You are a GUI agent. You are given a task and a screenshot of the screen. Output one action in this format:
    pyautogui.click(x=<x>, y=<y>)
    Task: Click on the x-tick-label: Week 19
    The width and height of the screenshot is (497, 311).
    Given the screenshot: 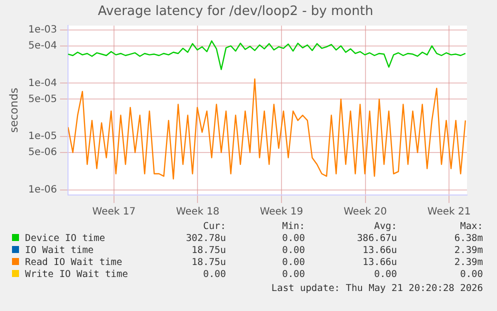 What is the action you would take?
    pyautogui.click(x=282, y=212)
    